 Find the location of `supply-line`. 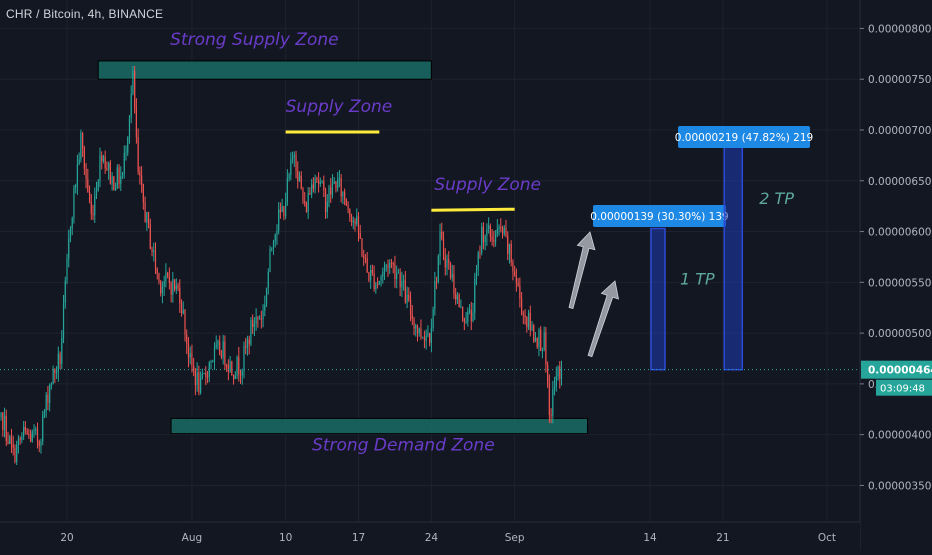

supply-line is located at coordinates (473, 209).